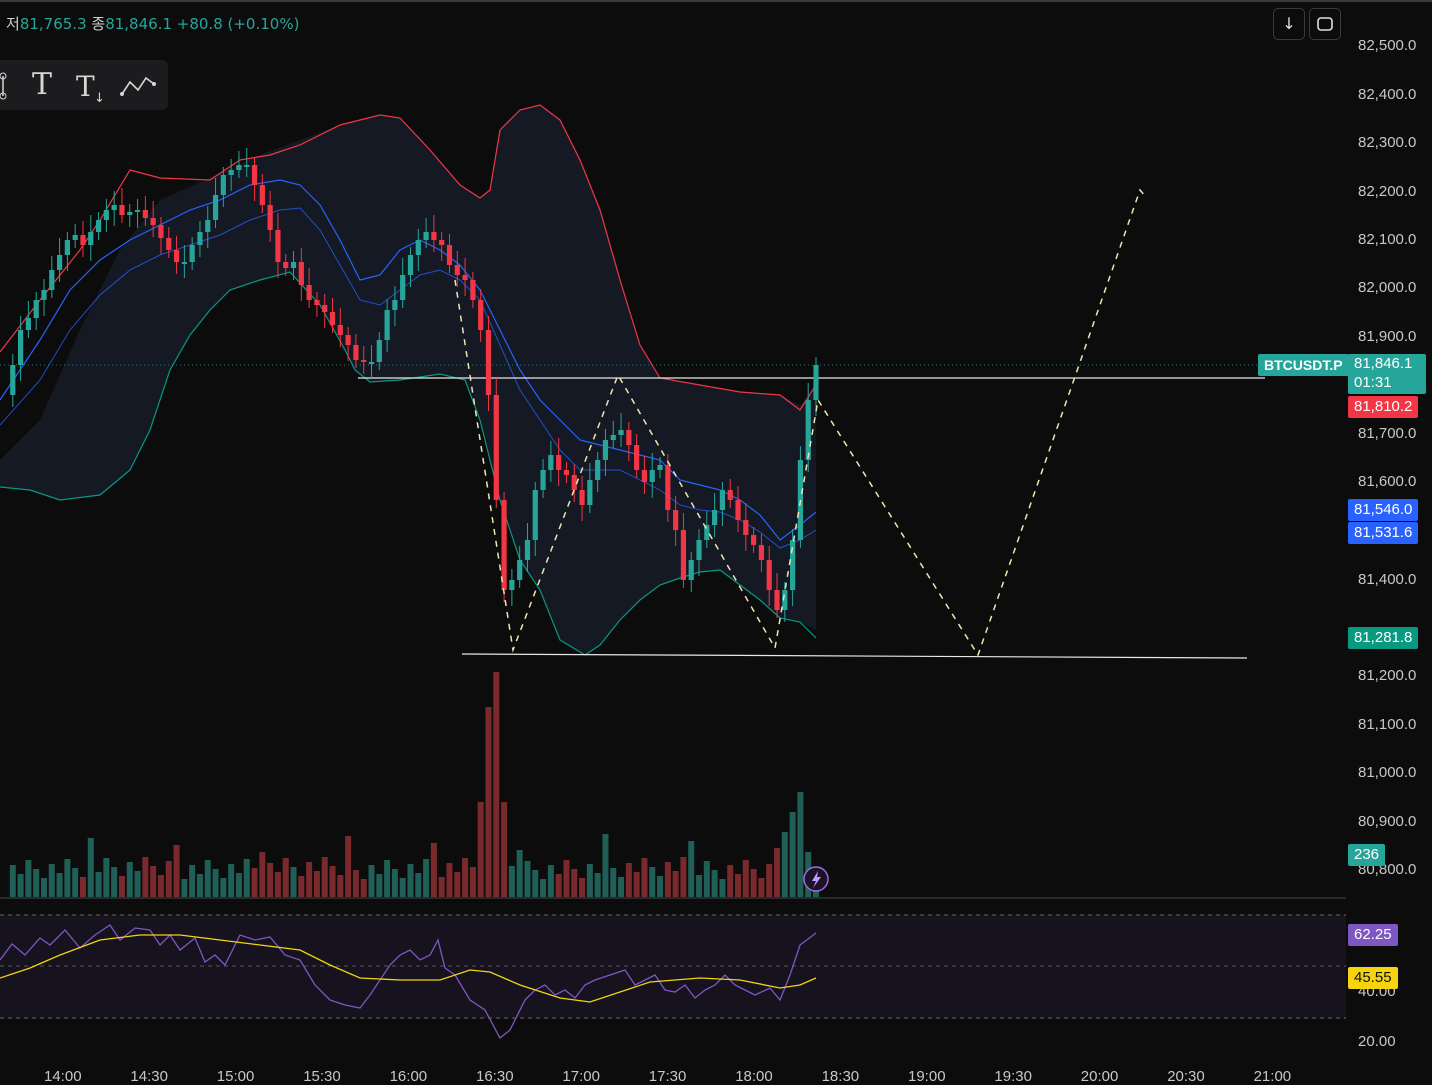 The width and height of the screenshot is (1432, 1085). What do you see at coordinates (41, 84) in the screenshot?
I see `text-tool-icon: T` at bounding box center [41, 84].